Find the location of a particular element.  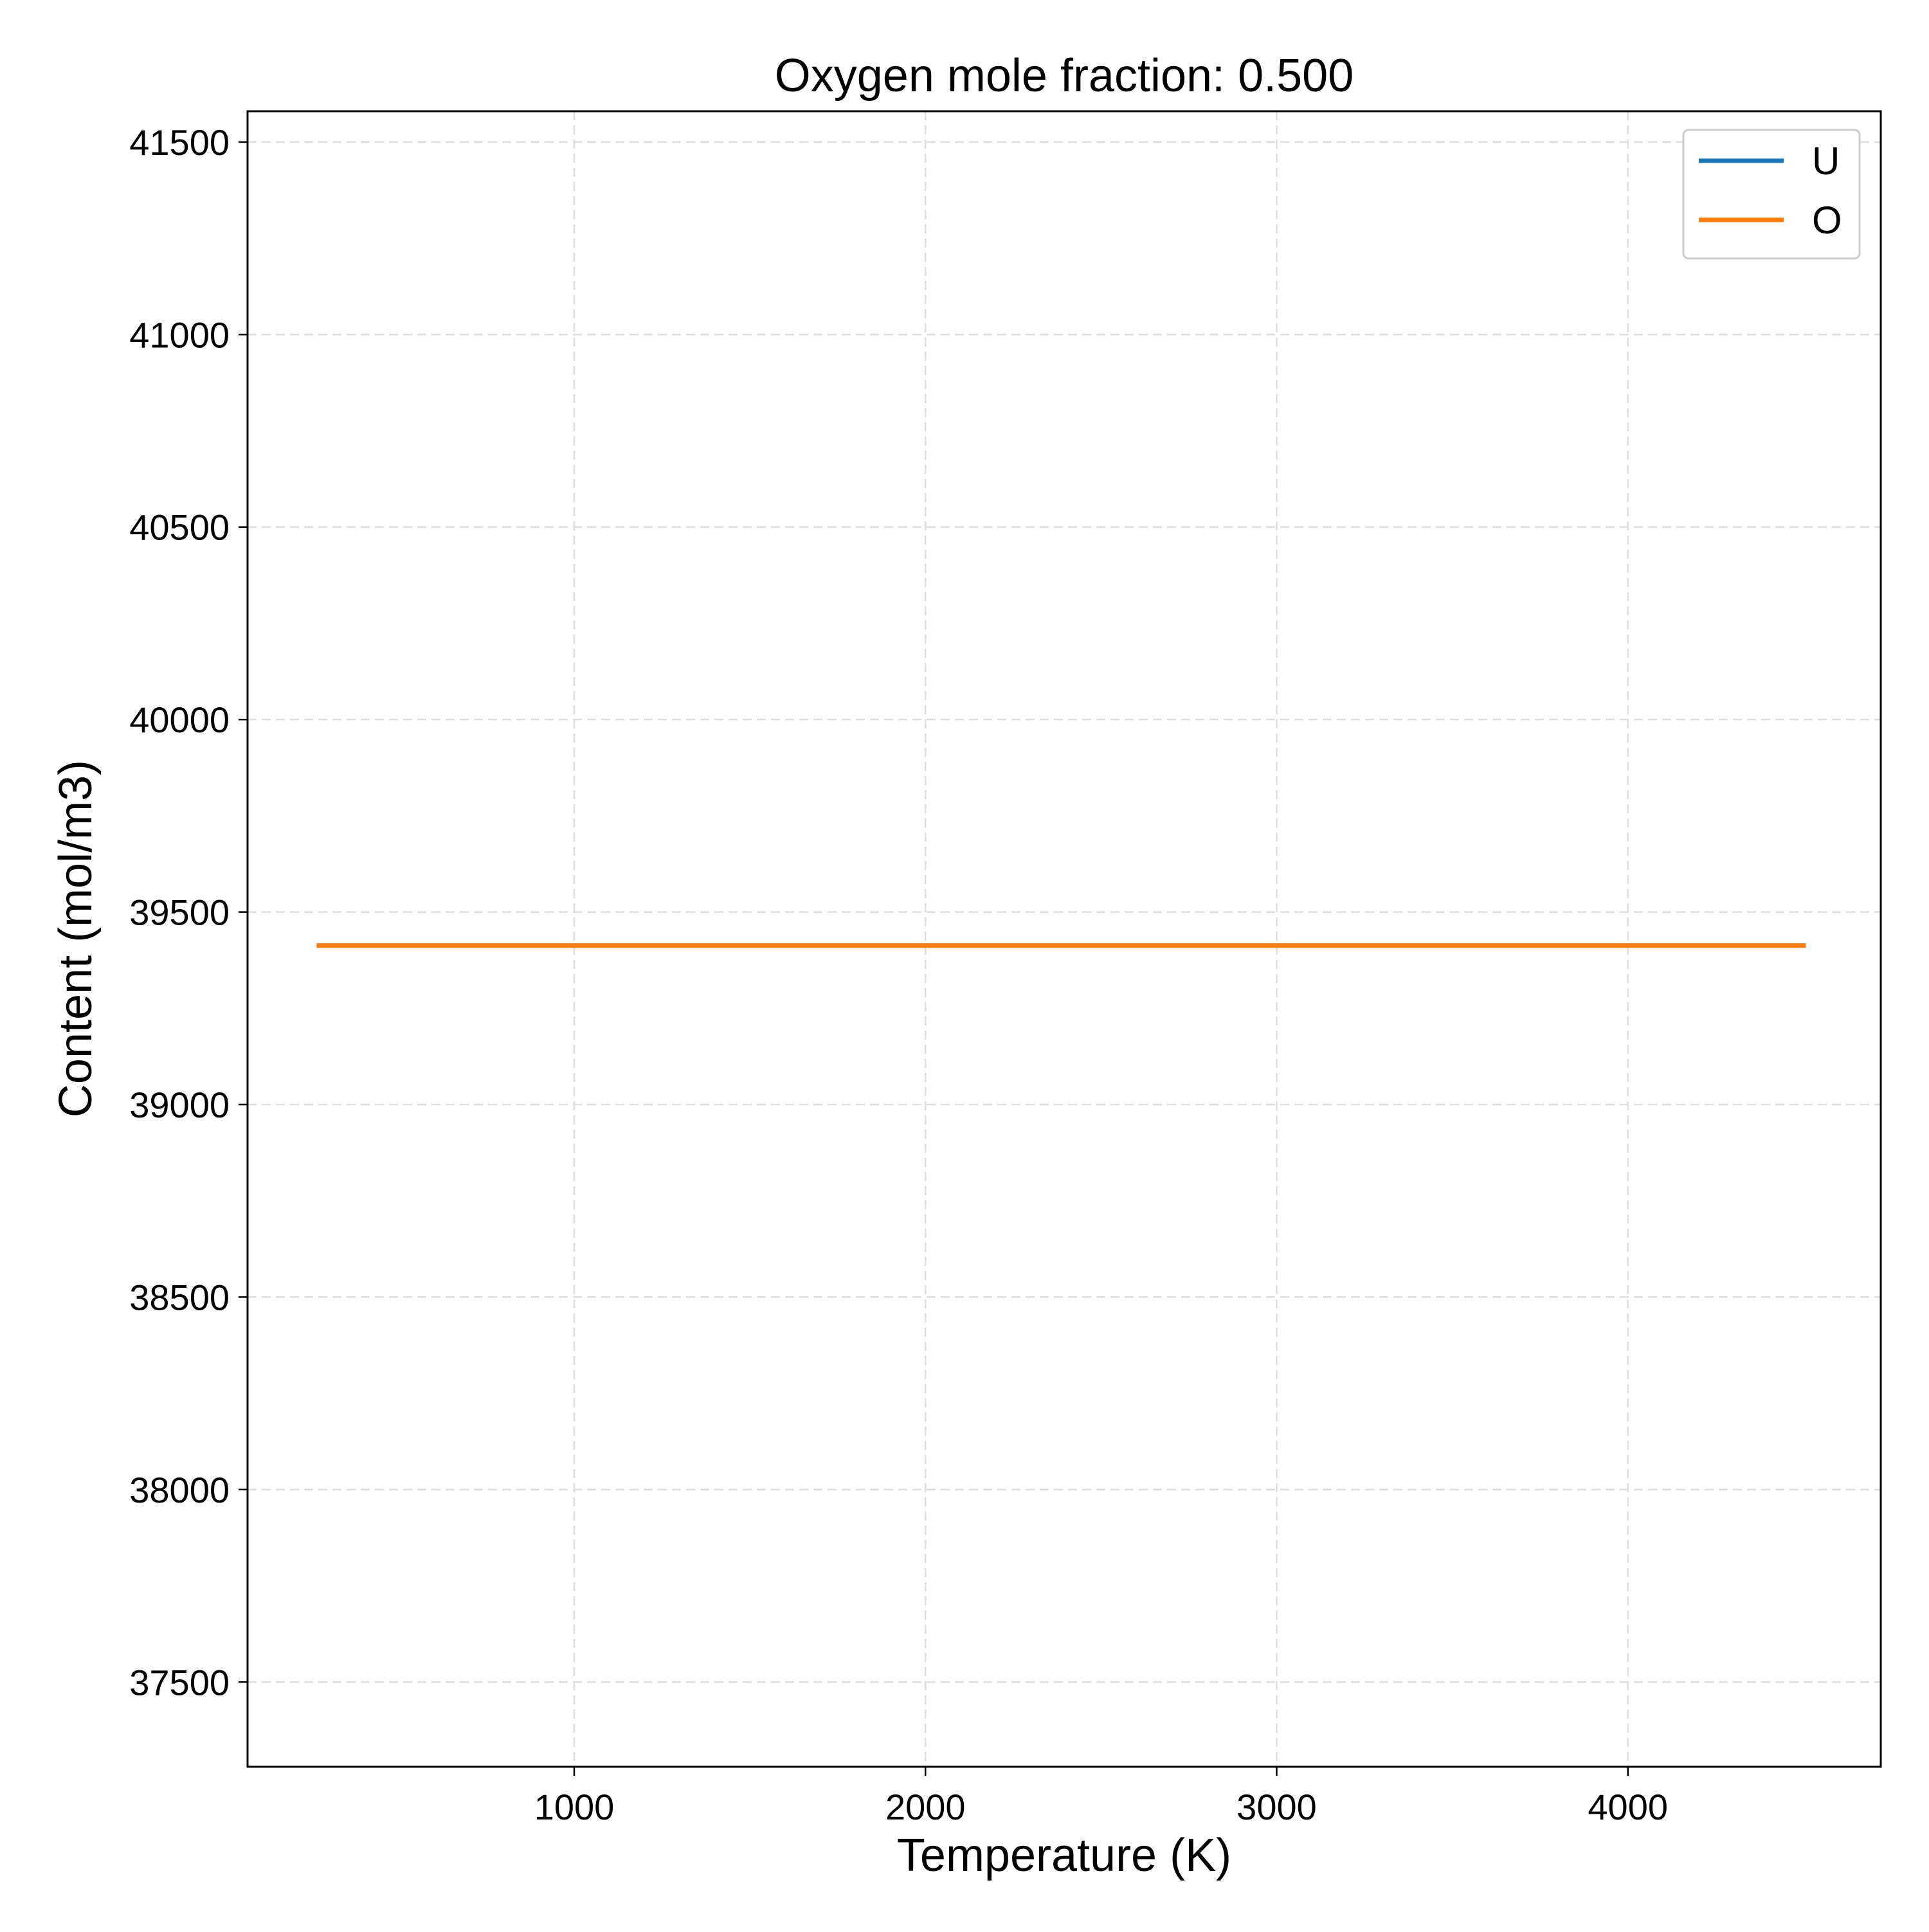

y-tick-label: 41500 is located at coordinates (179, 142).